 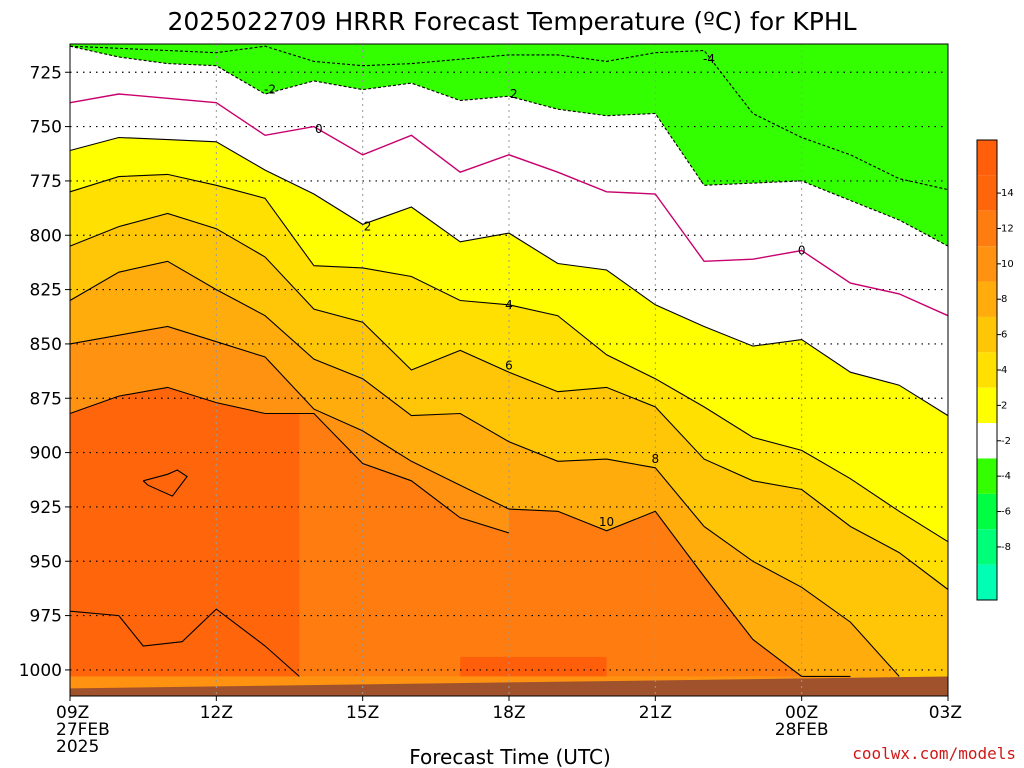 I want to click on x-tick-label: 15Z, so click(x=362, y=713).